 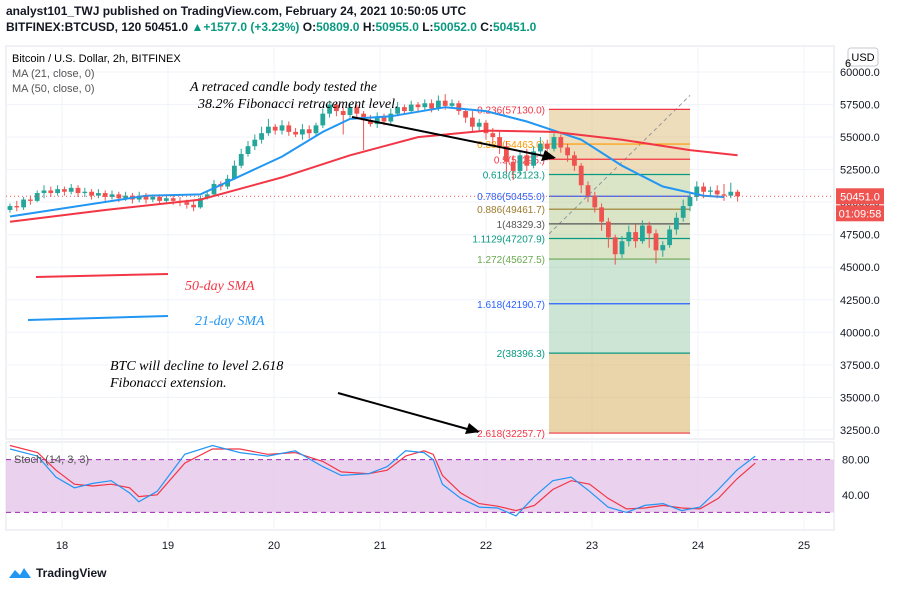 I want to click on open-label: O:, so click(x=309, y=27).